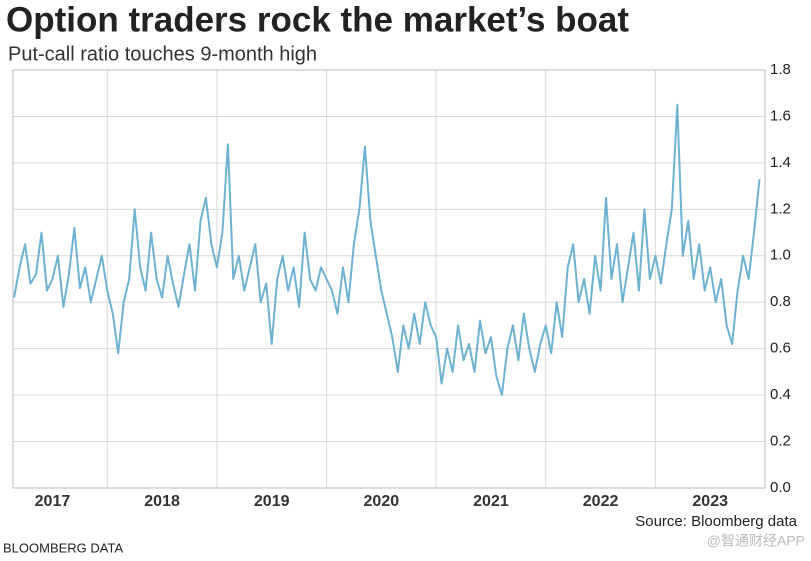  Describe the element at coordinates (491, 501) in the screenshot. I see `x-tick-label: 2021` at that location.